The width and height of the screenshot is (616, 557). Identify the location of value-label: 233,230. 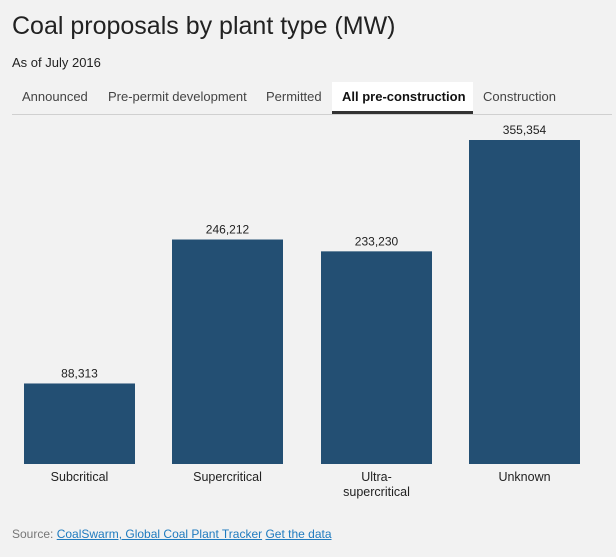
(377, 241).